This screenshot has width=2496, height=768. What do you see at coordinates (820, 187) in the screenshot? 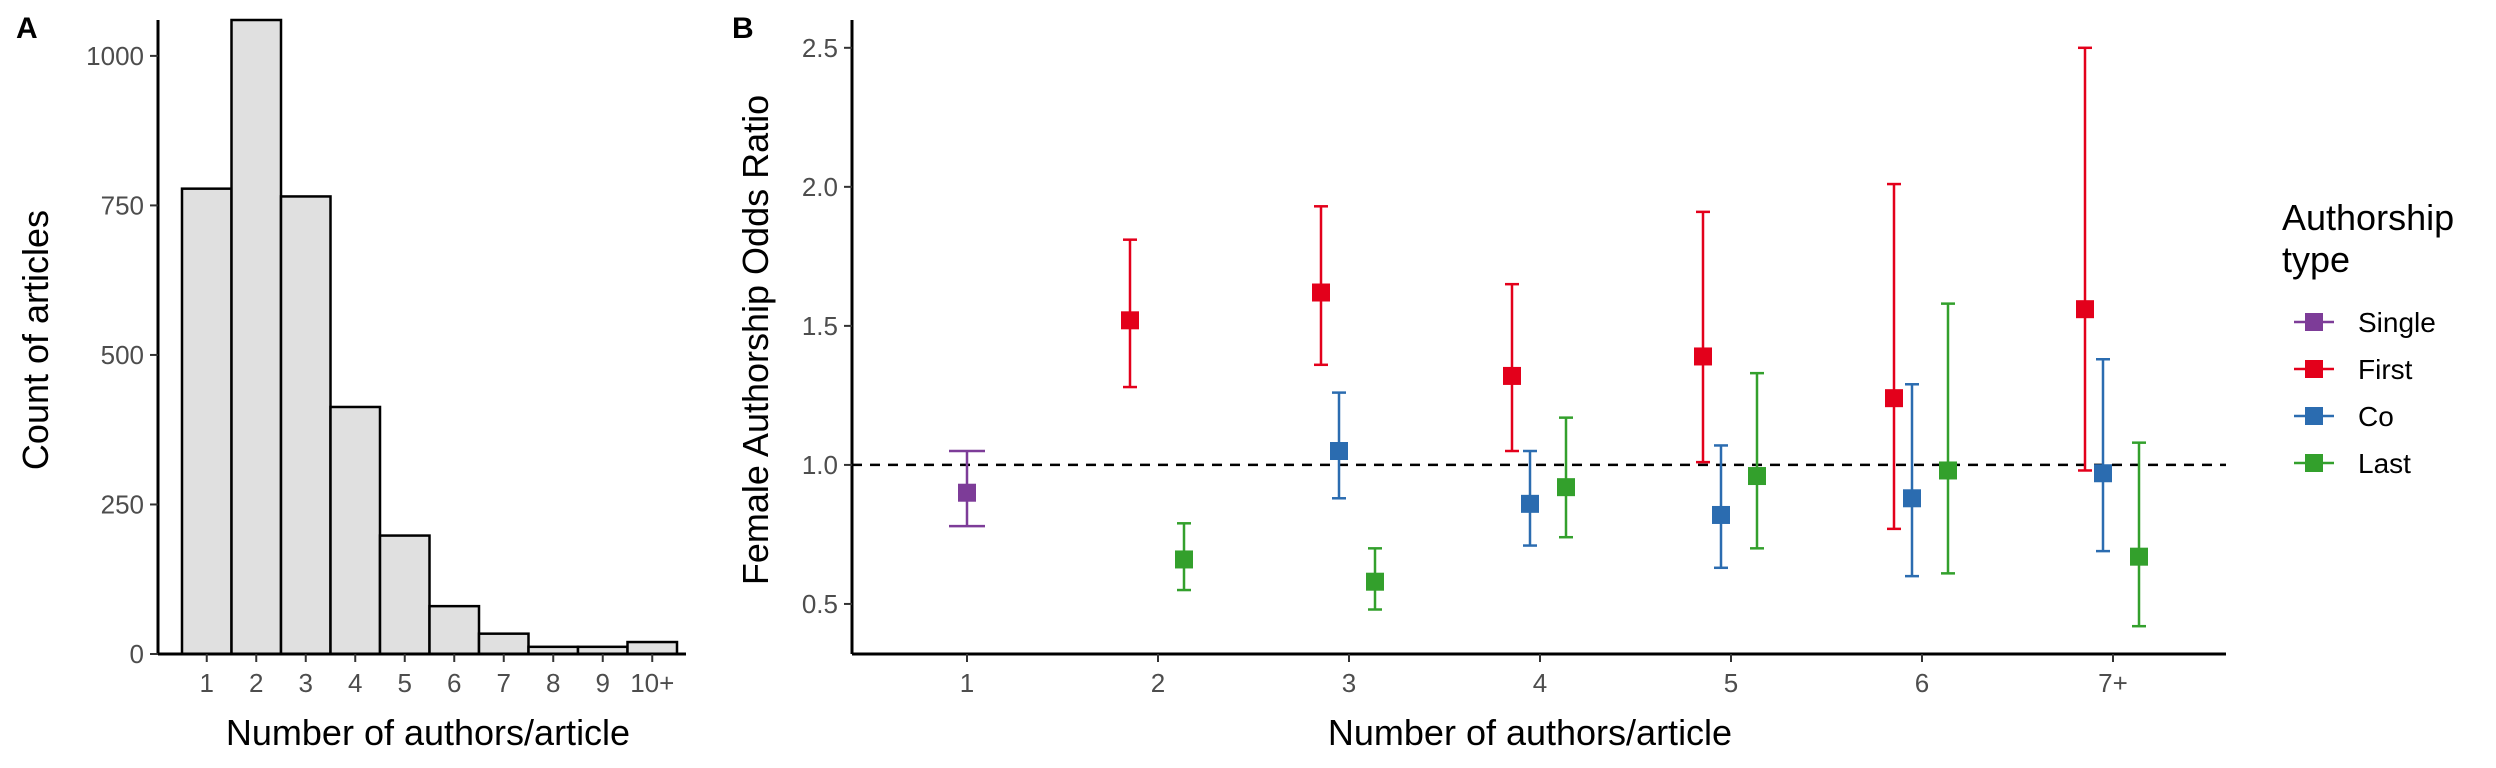
I see `y-tick-label-2.0: 2.0` at bounding box center [820, 187].